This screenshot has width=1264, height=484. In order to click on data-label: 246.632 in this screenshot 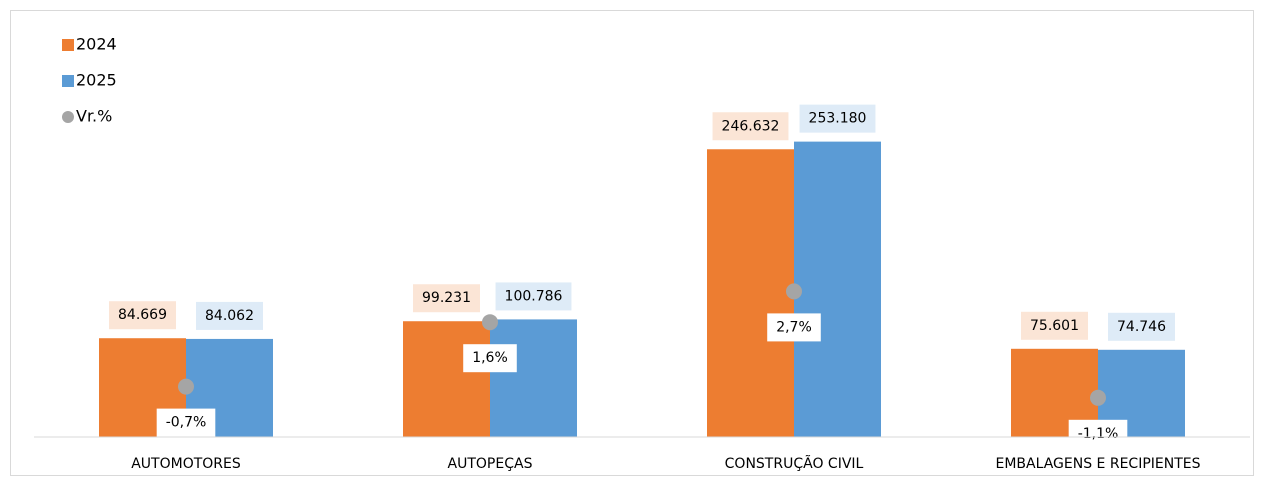, I will do `click(751, 126)`.